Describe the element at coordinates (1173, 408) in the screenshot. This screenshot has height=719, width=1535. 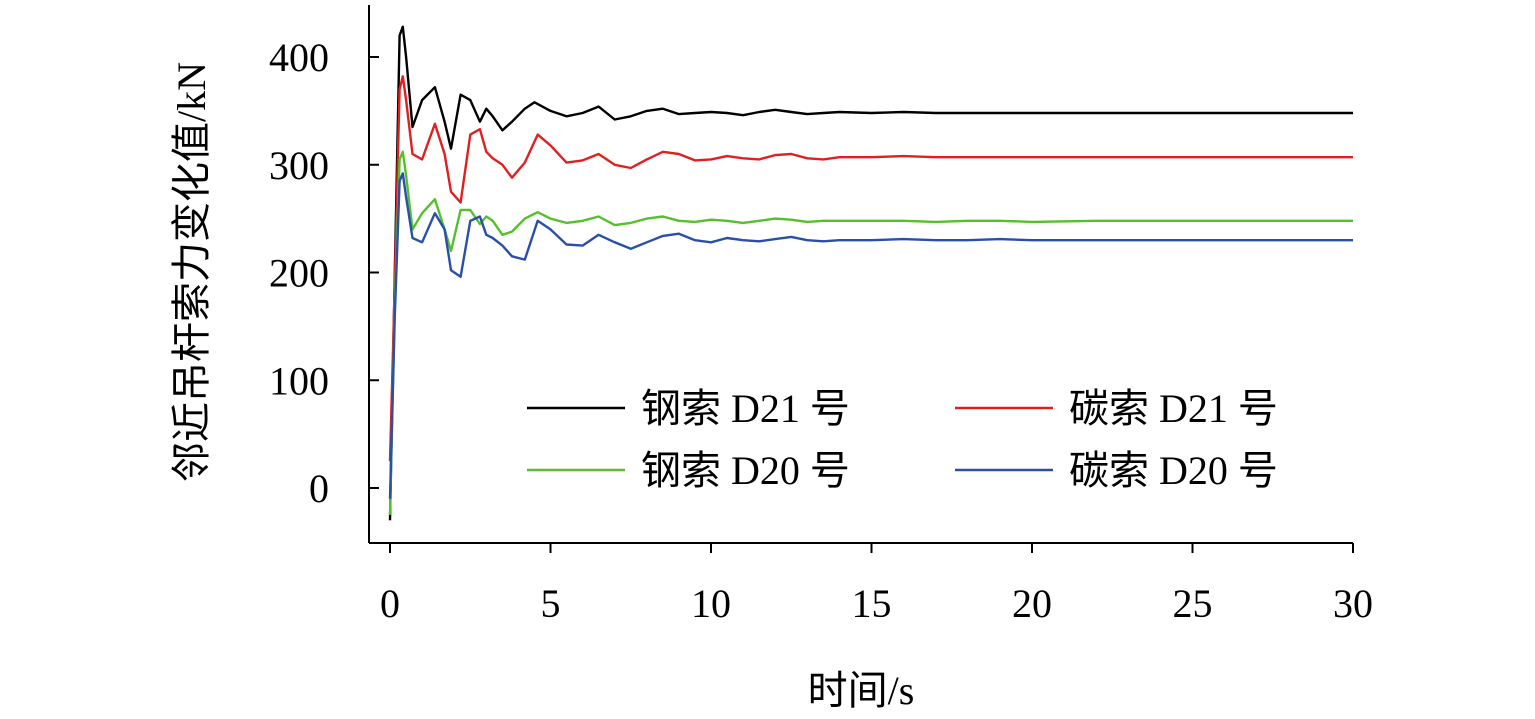
I see `legend-label: 碳索 D21 号` at that location.